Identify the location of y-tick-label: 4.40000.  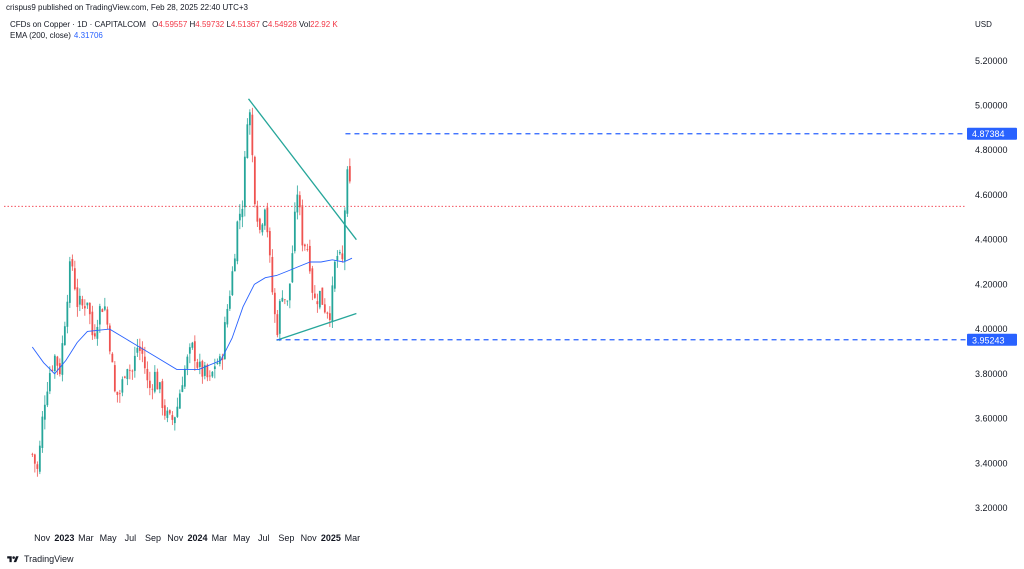
(991, 240).